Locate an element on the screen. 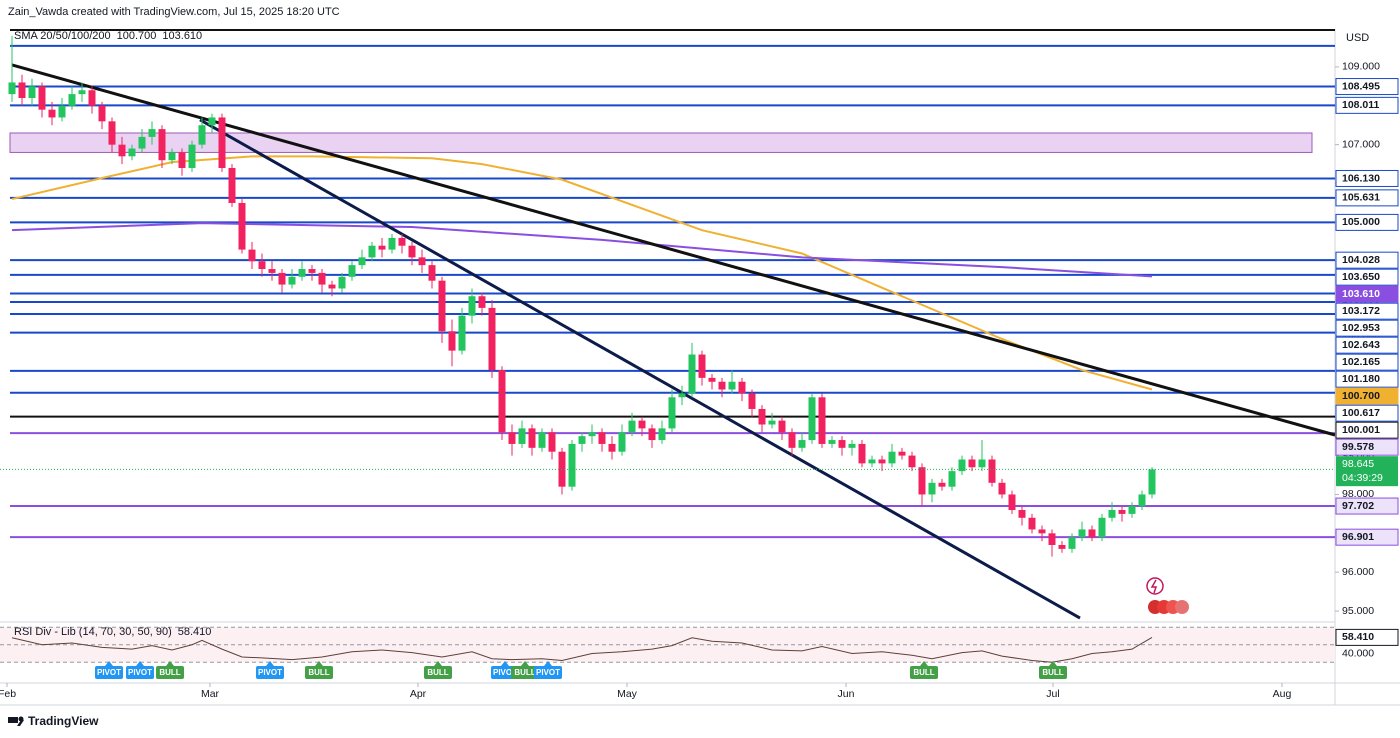  y-tick-label: 109.000 is located at coordinates (1361, 67).